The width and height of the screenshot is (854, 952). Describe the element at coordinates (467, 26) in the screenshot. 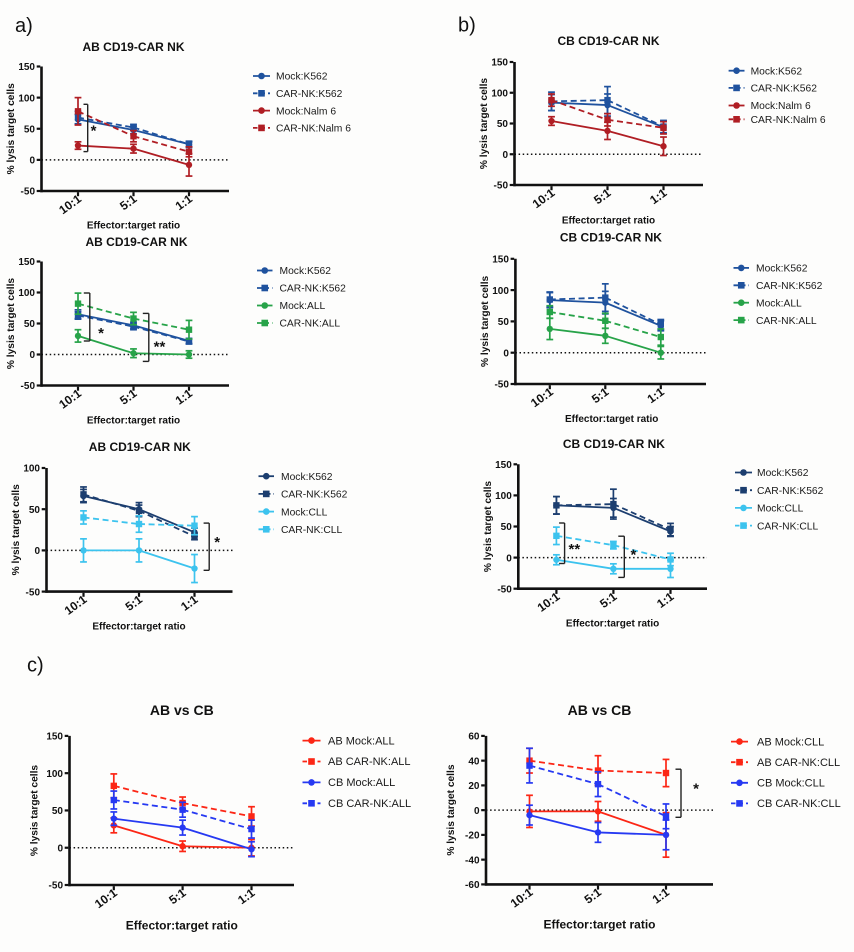

I see `svg-text: b)` at that location.